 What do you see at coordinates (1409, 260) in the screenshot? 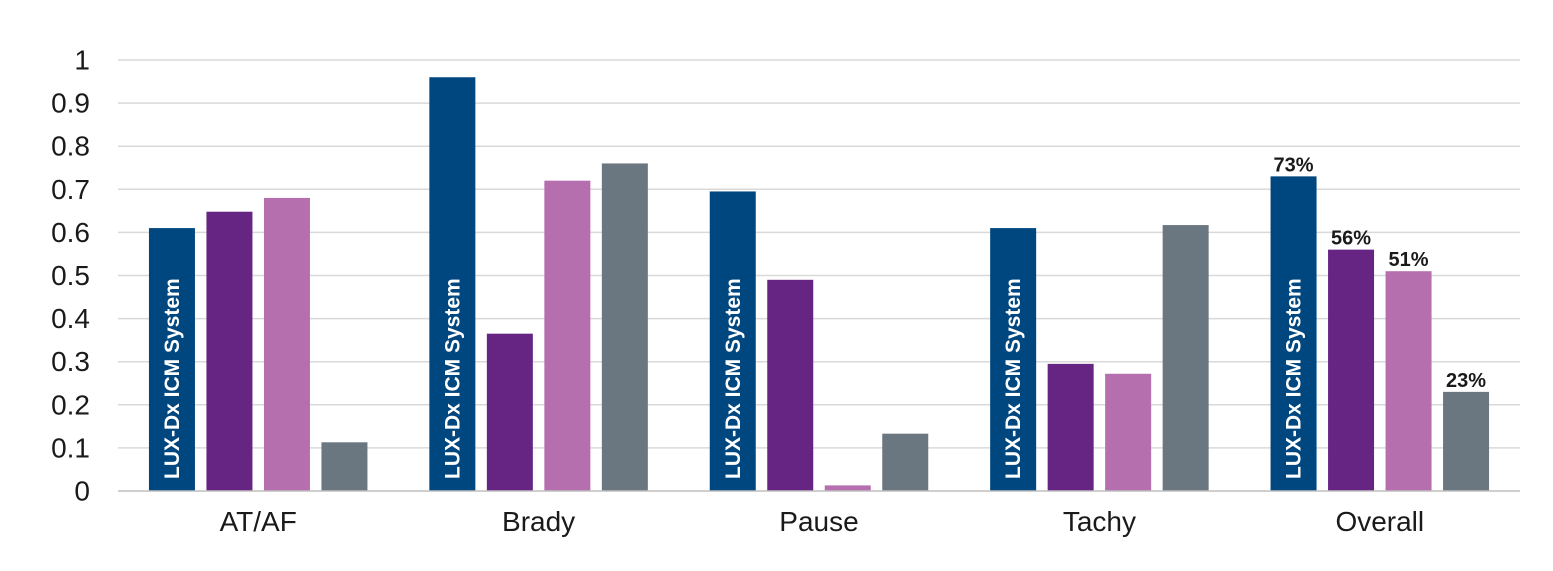
I see `data-label: 51%` at bounding box center [1409, 260].